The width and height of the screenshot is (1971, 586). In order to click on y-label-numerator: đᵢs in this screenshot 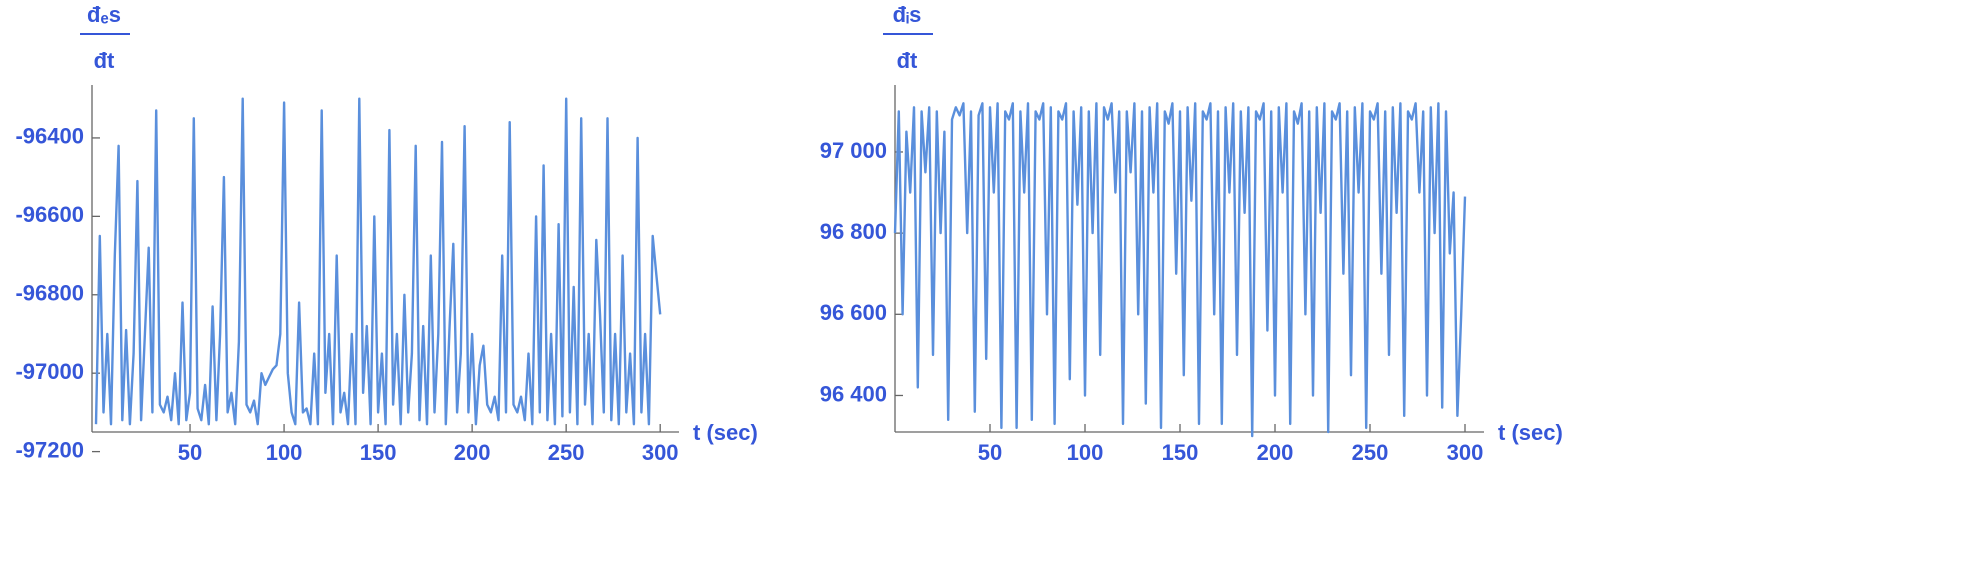, I will do `click(907, 14)`.